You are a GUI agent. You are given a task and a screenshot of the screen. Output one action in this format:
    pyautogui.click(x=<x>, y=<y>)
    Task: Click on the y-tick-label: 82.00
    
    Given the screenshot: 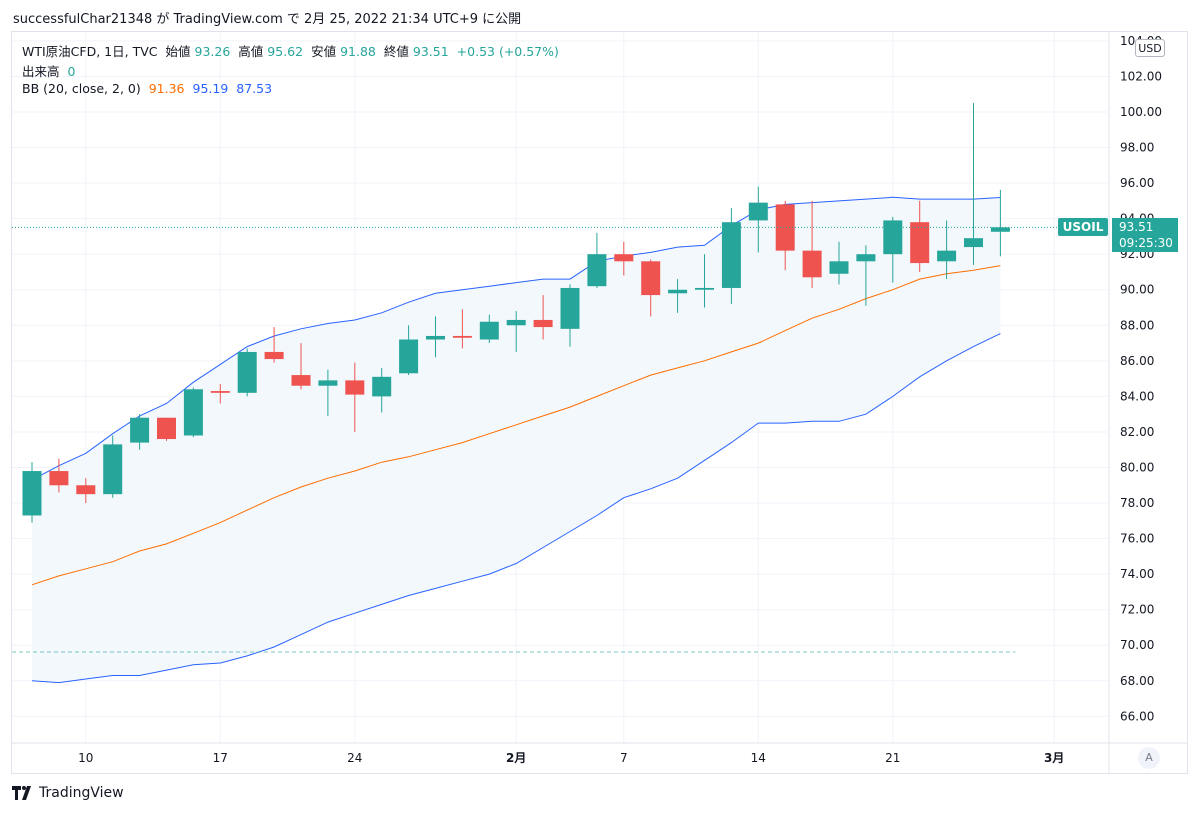 What is the action you would take?
    pyautogui.click(x=1137, y=432)
    